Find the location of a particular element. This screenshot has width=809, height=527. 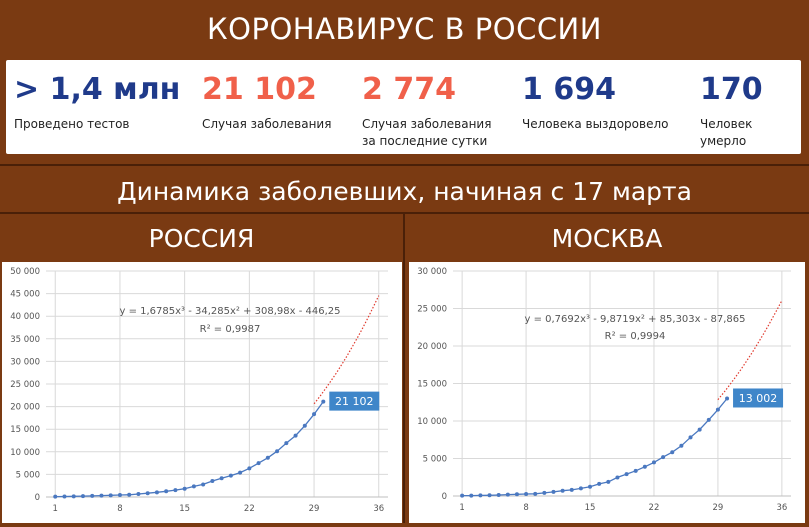

stat-value: 1 694 is located at coordinates (569, 89).